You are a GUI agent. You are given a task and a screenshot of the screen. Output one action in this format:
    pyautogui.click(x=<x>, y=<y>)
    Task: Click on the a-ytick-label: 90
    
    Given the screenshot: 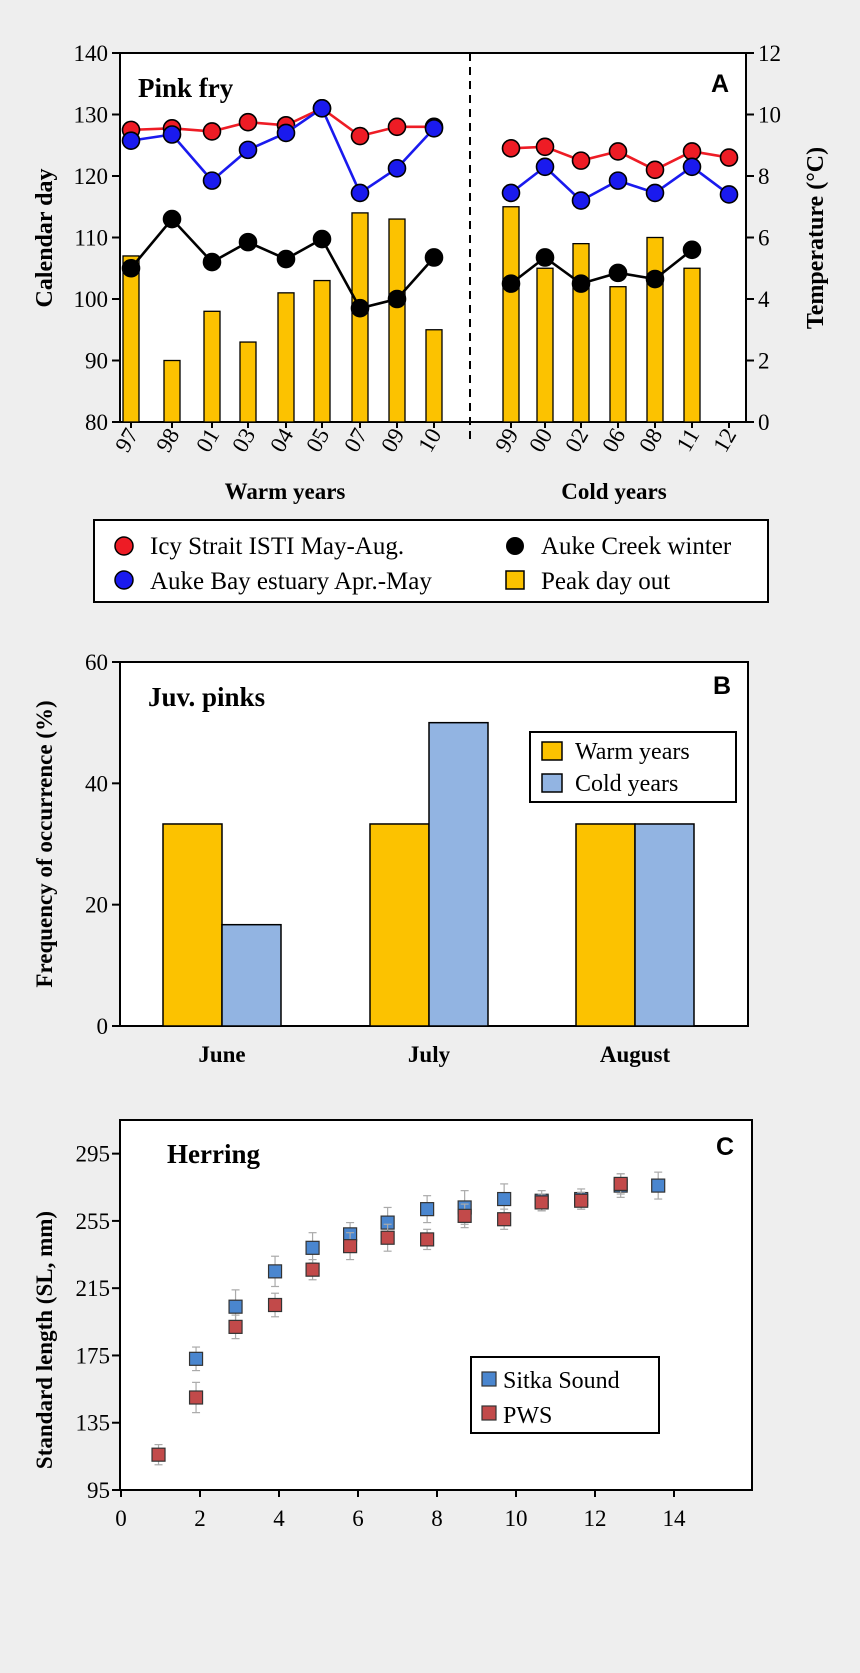 What is the action you would take?
    pyautogui.click(x=96, y=361)
    